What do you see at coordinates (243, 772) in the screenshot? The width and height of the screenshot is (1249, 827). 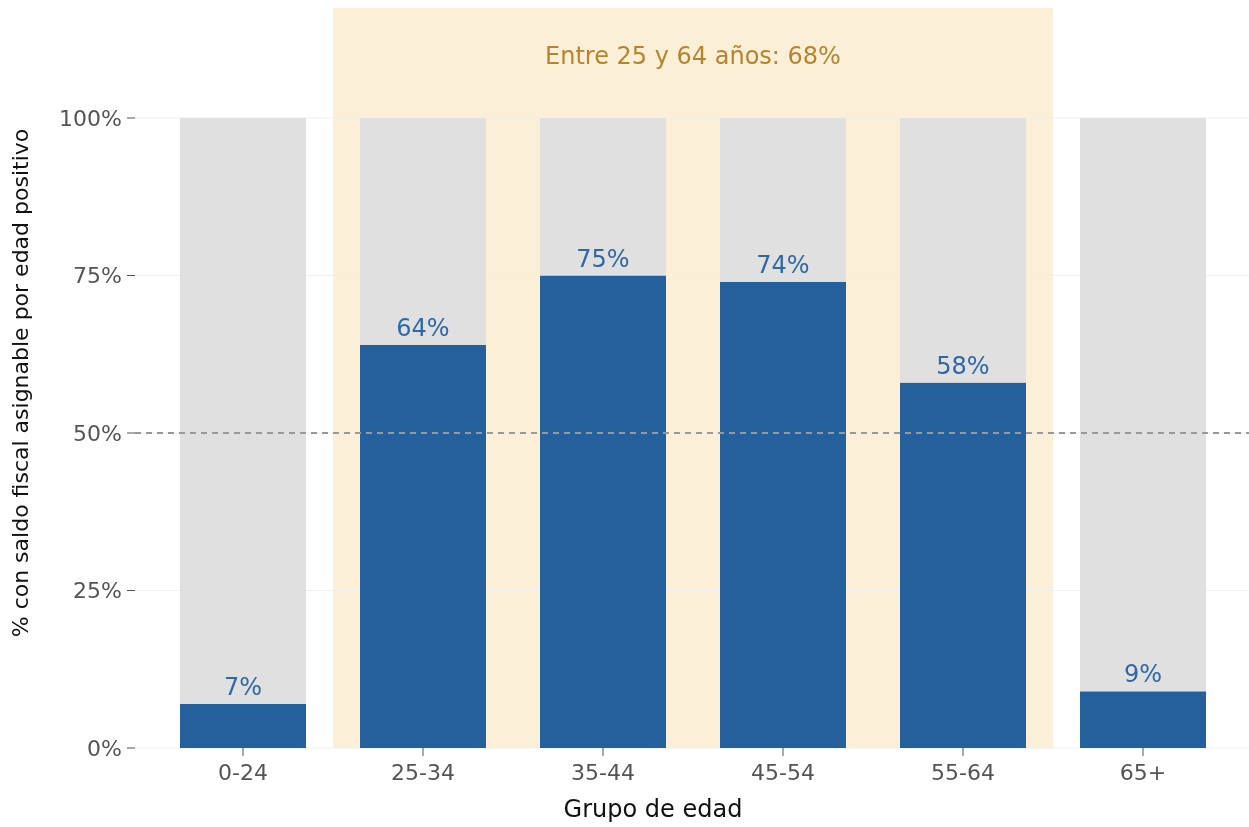 I see `x-tick-label: 0-24` at bounding box center [243, 772].